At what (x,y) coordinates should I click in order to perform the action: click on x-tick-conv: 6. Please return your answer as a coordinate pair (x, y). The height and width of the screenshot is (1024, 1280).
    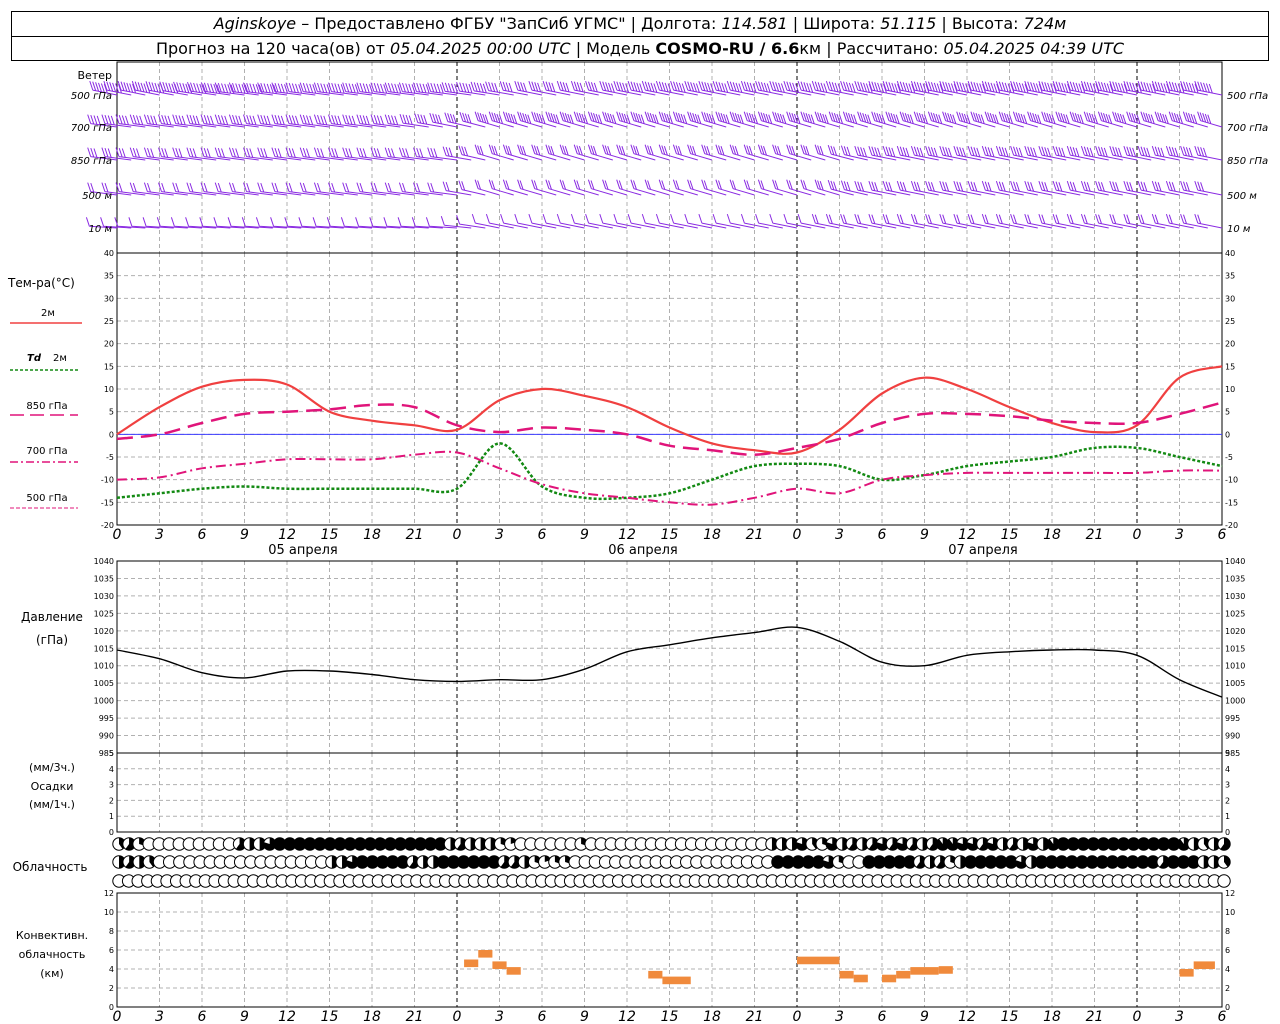
    Looking at the image, I should click on (1222, 1016).